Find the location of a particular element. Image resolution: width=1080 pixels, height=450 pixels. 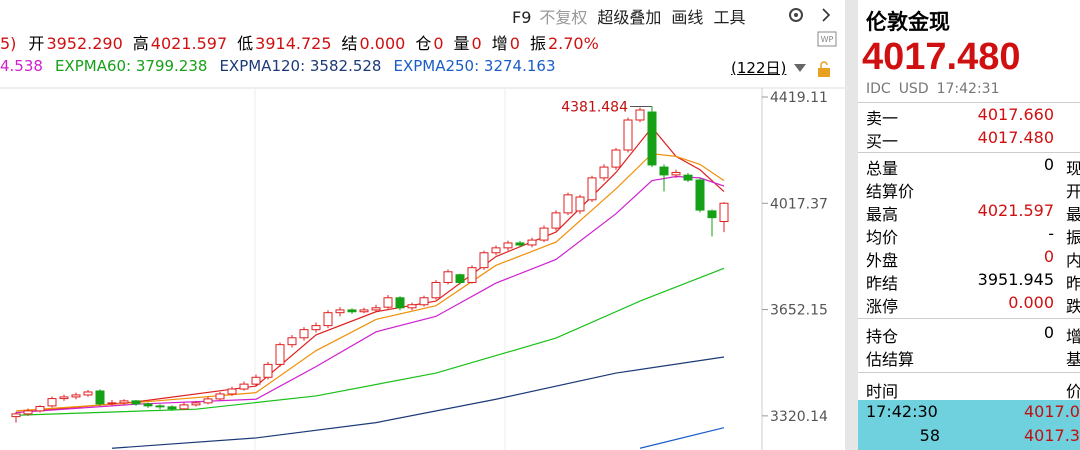

stat-label: 外盘 is located at coordinates (882, 260).